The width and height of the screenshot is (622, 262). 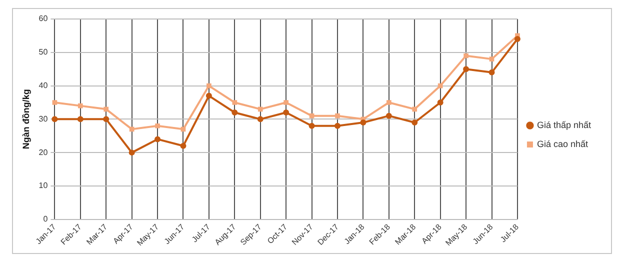 I want to click on y-tick-label: 50, so click(x=43, y=52).